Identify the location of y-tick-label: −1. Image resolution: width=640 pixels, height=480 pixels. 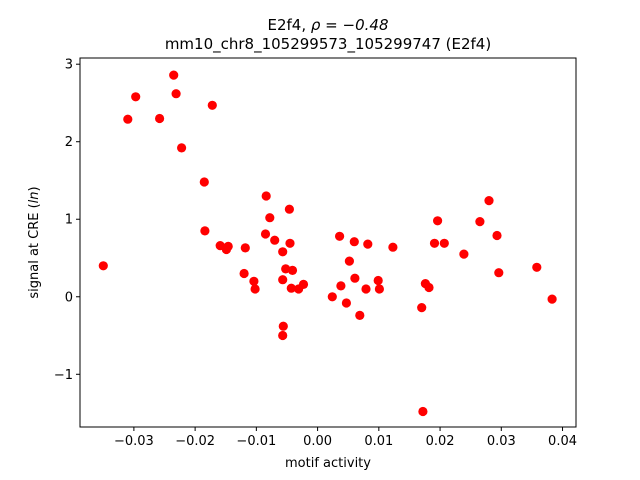
(63, 375).